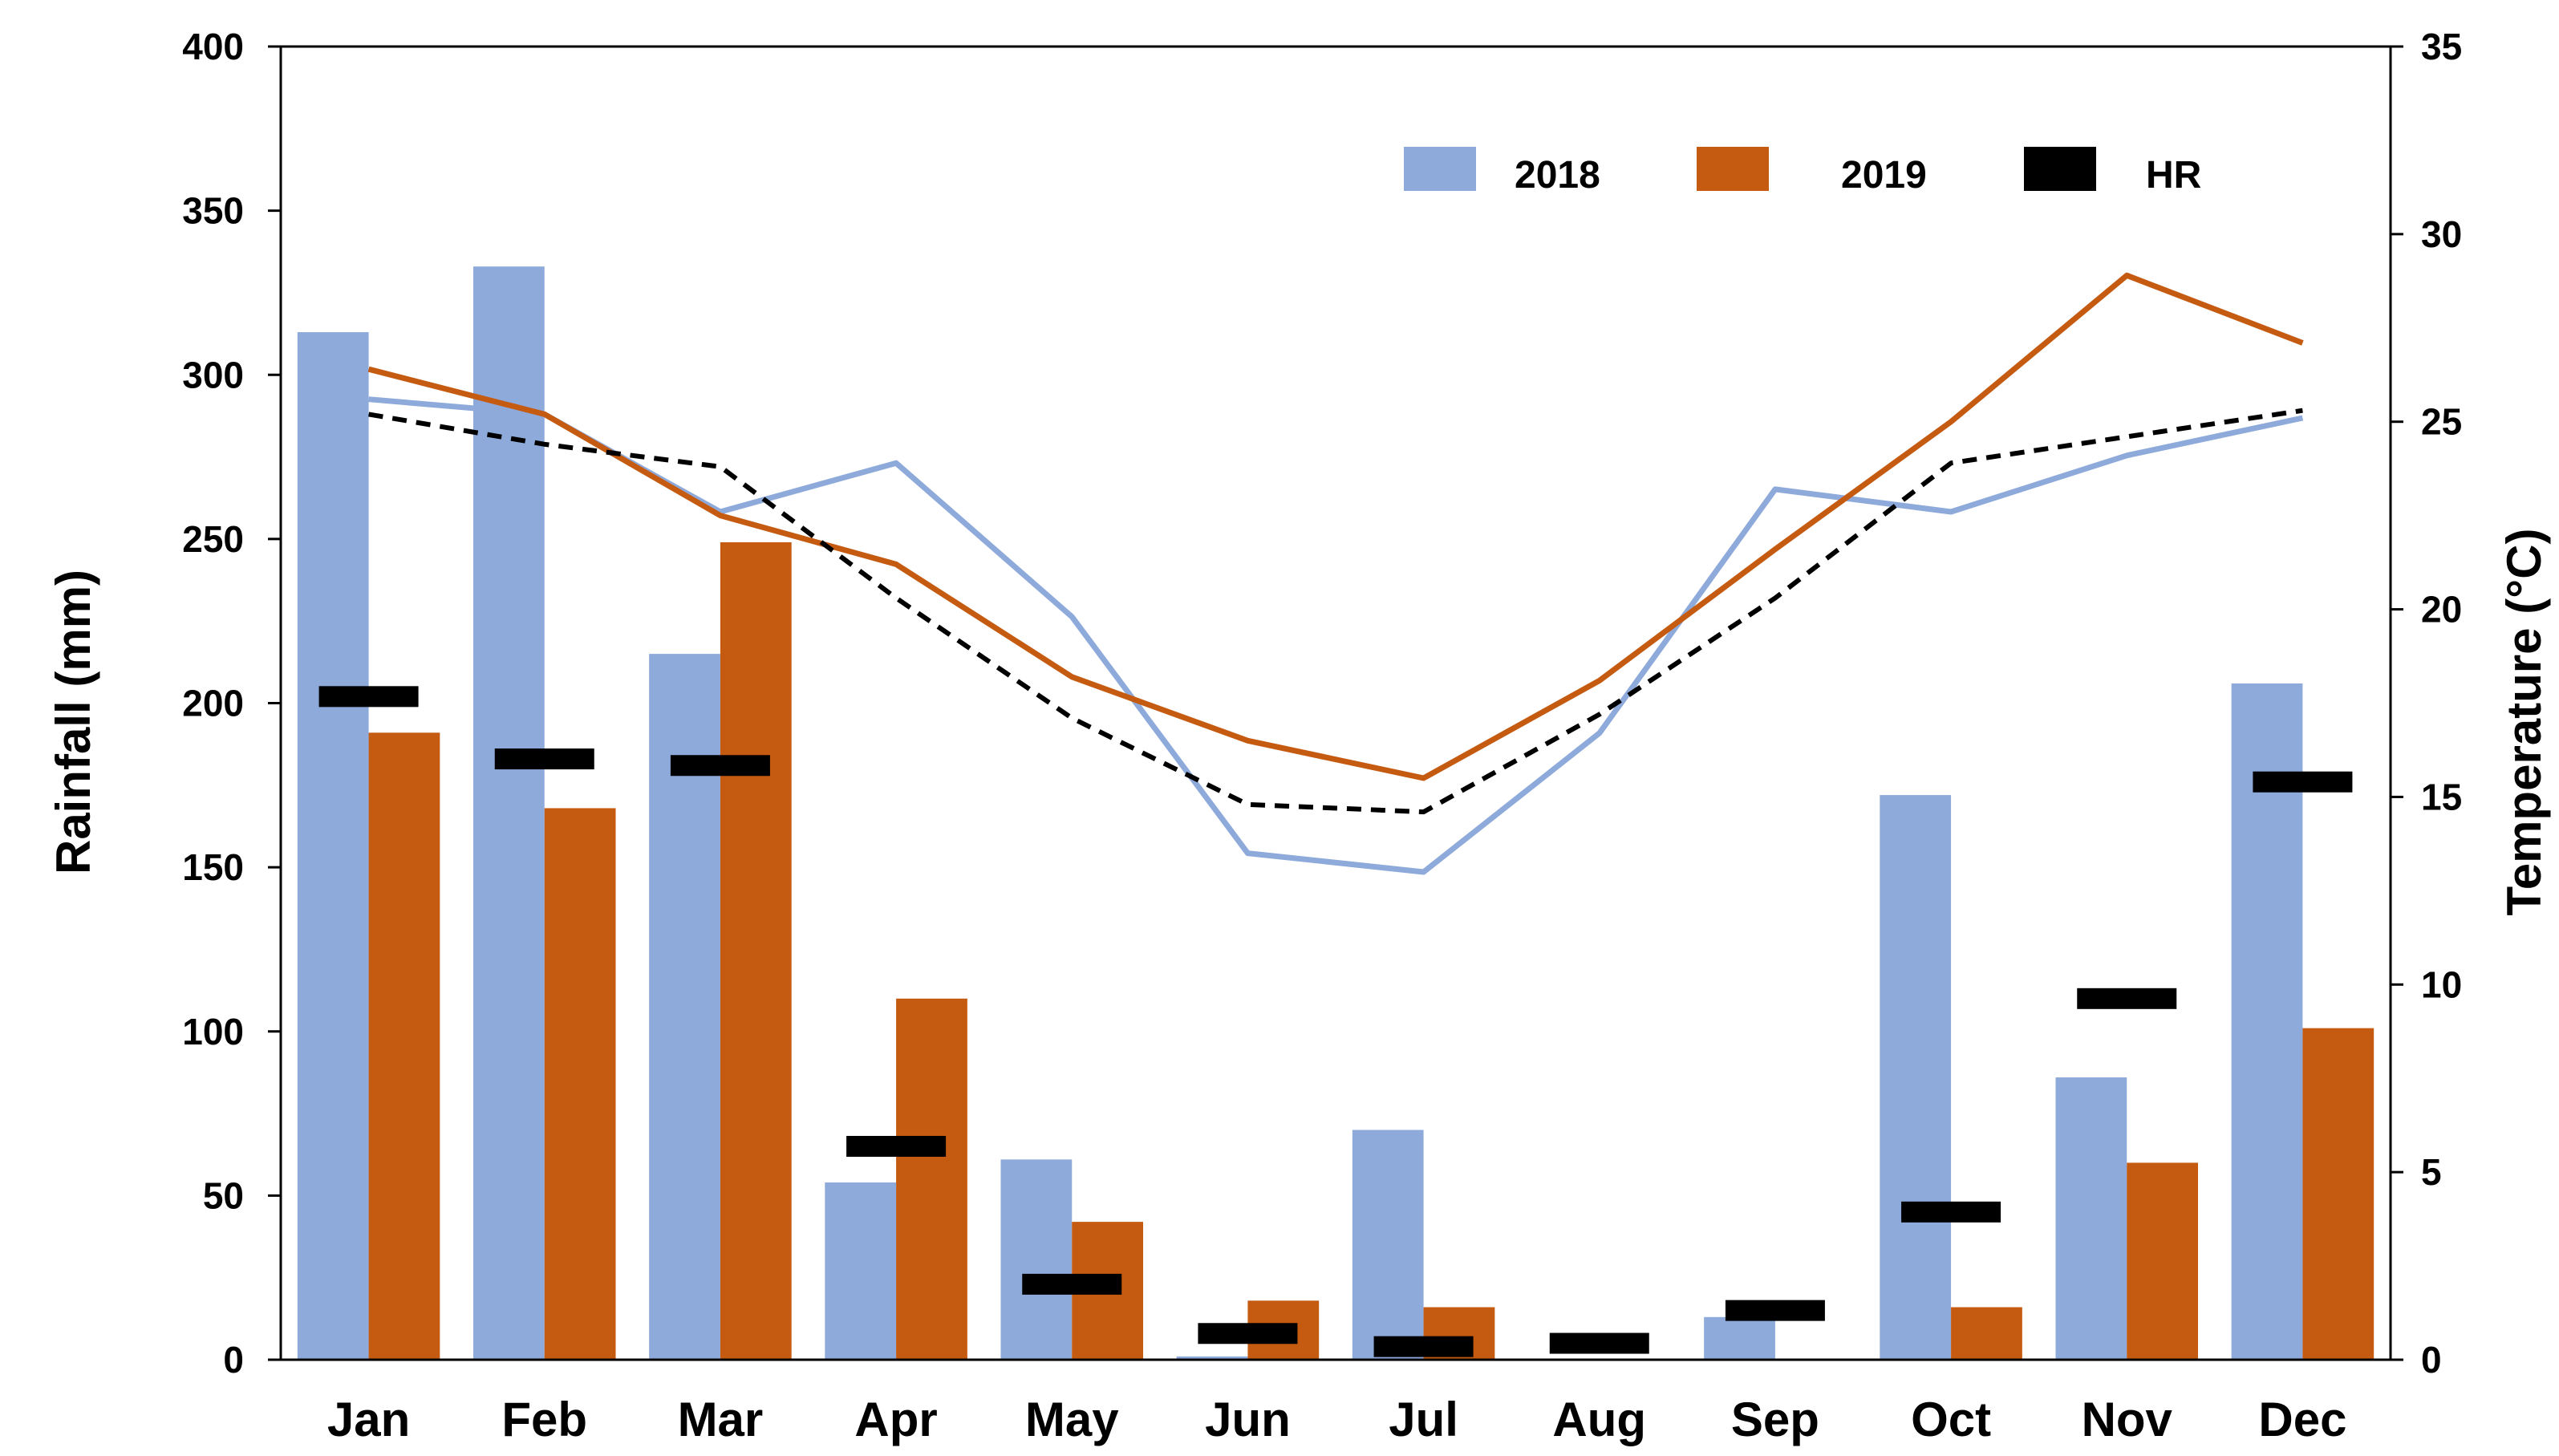  What do you see at coordinates (333, 846) in the screenshot?
I see `bar-2018-jan` at bounding box center [333, 846].